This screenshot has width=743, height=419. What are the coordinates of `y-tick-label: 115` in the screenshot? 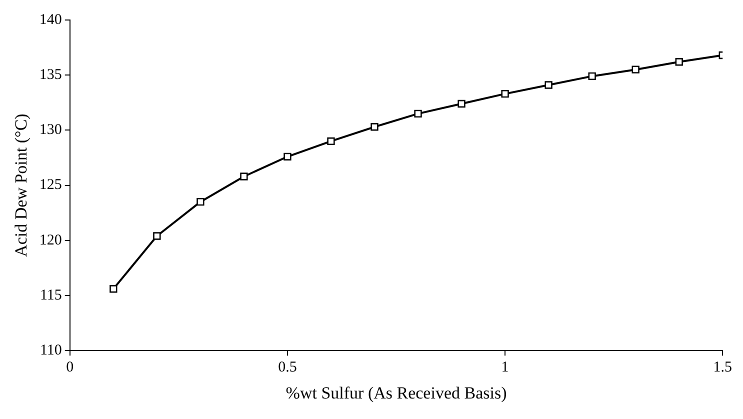 It's located at (51, 295).